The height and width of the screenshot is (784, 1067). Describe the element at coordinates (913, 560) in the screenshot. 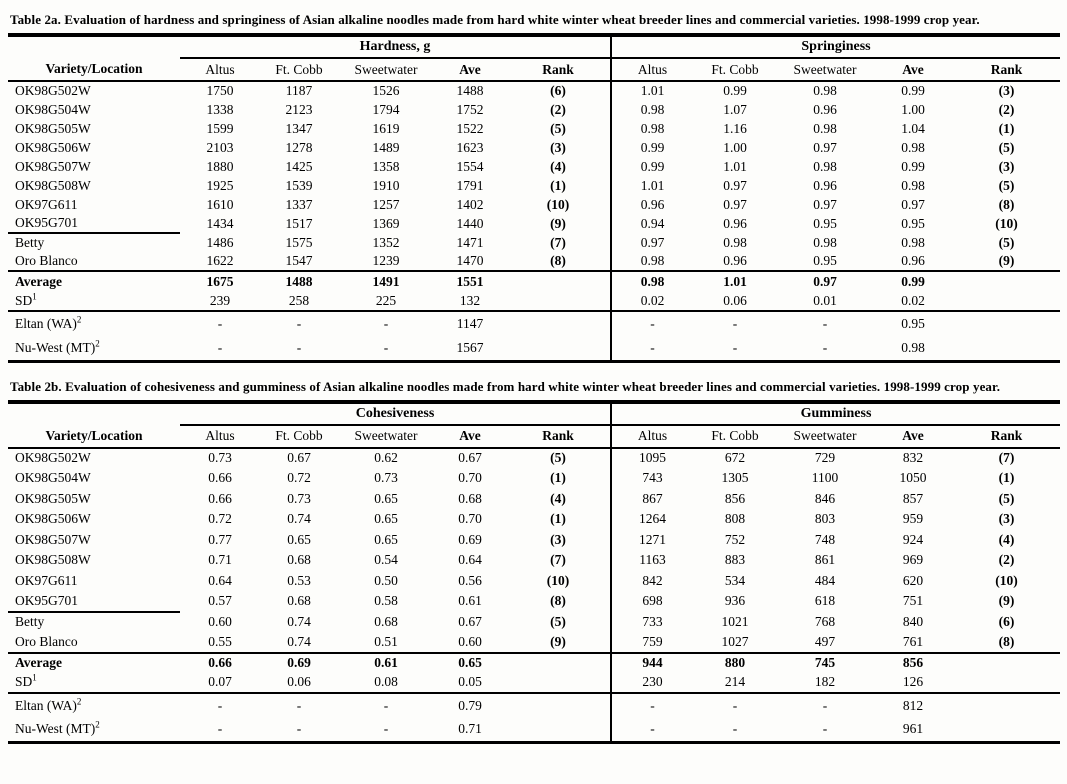

I see `value-cell: 969` at that location.